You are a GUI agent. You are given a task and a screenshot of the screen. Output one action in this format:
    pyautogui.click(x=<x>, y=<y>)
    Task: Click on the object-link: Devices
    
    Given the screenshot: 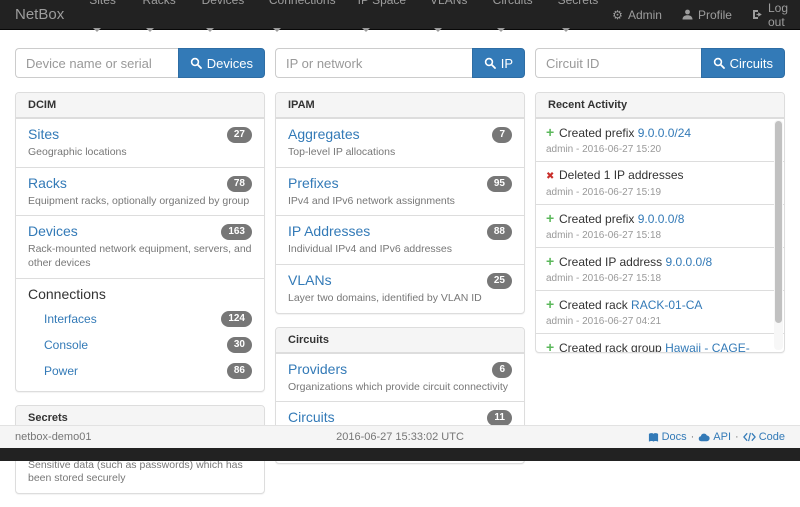 What is the action you would take?
    pyautogui.click(x=53, y=231)
    